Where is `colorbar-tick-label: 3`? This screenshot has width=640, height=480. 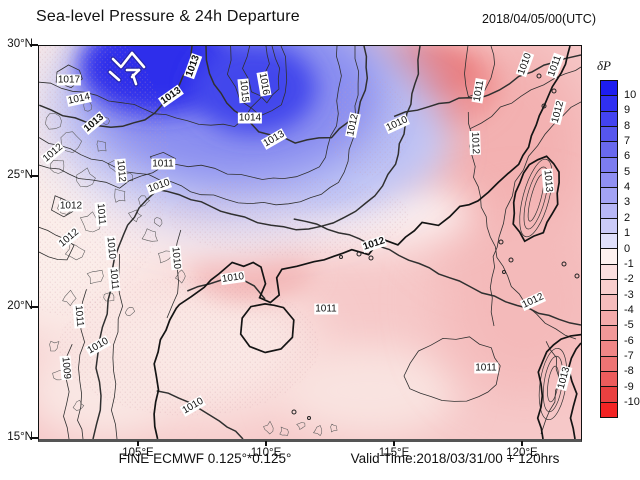 colorbar-tick-label: 3 is located at coordinates (627, 202).